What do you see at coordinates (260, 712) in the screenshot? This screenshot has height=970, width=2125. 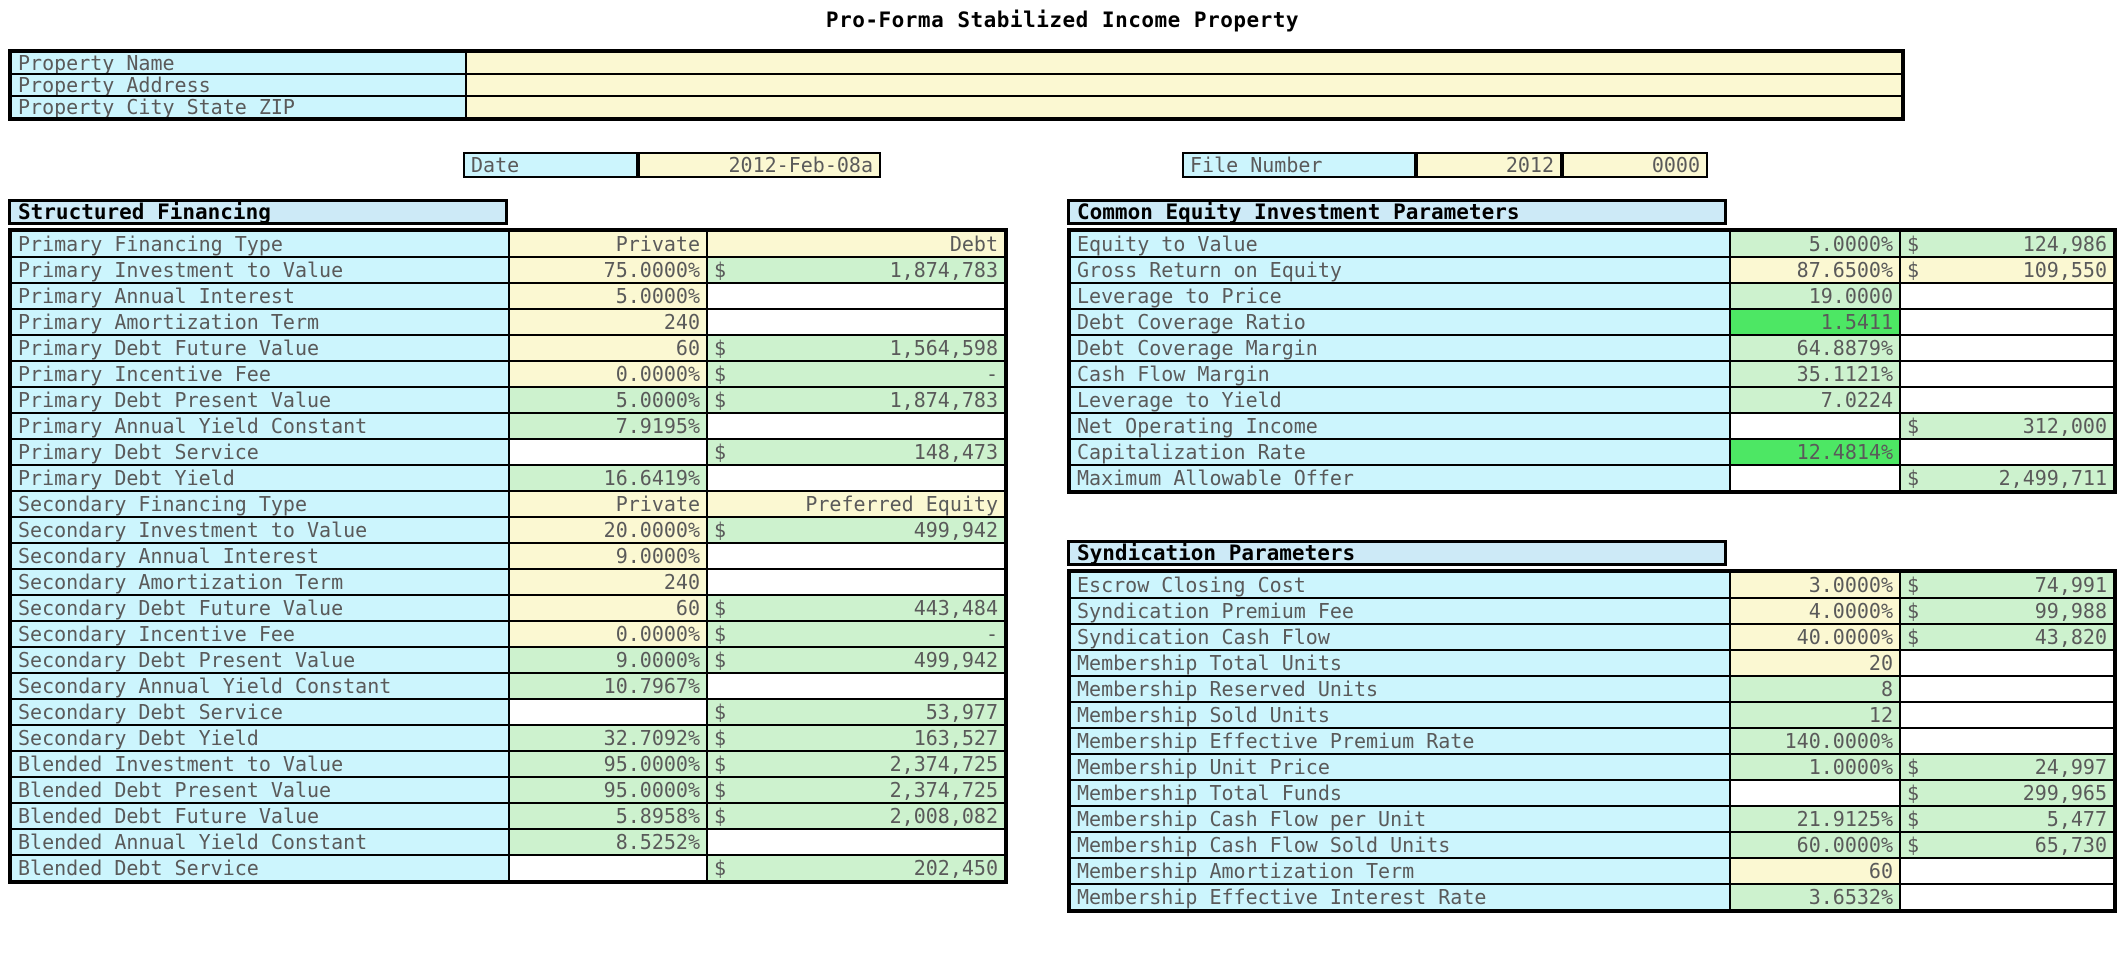 I see `row-label: Secondary Debt Service` at bounding box center [260, 712].